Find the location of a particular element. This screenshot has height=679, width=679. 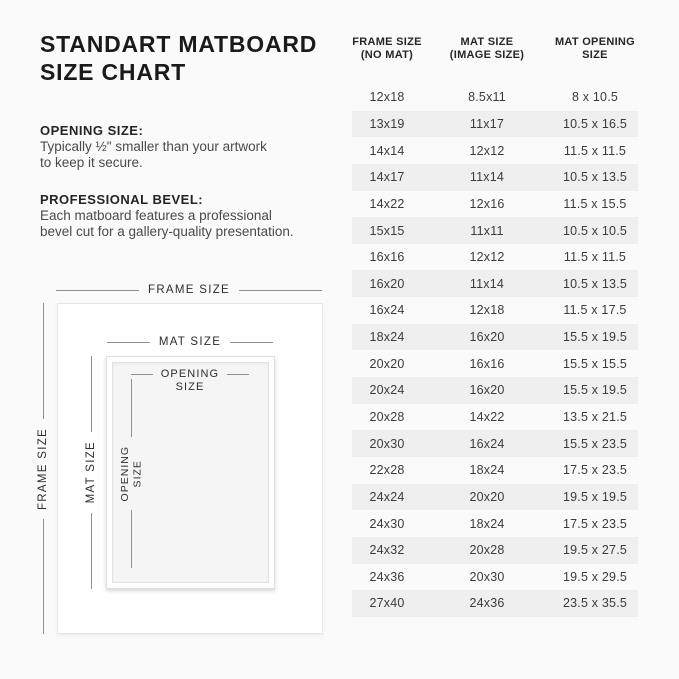

mat-size-label-top-text: MAT SIZE is located at coordinates (190, 342).